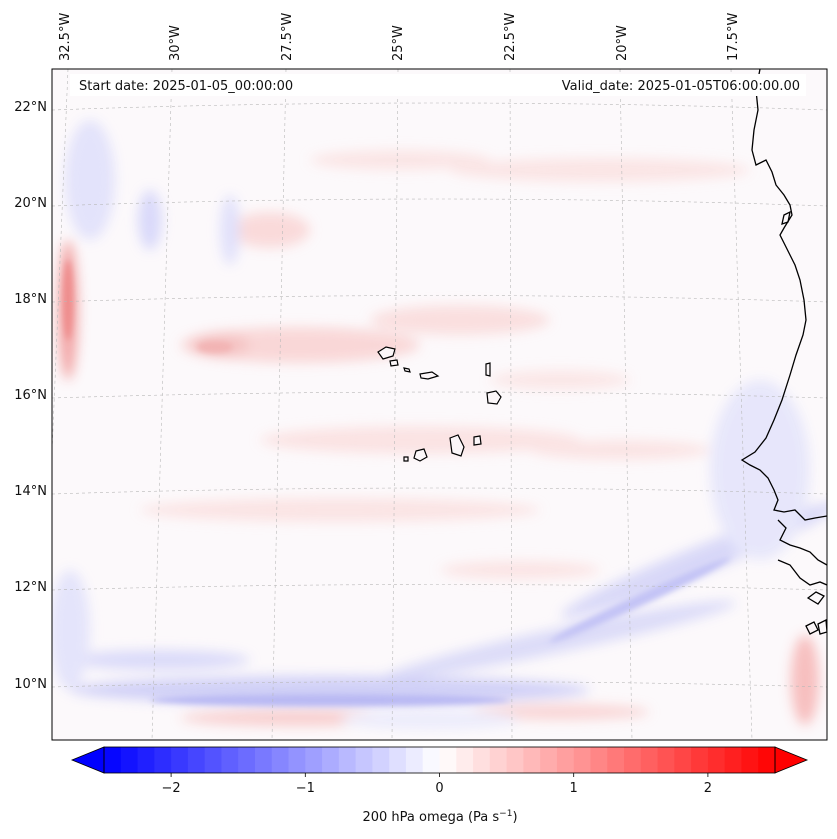 This screenshot has width=837, height=839. What do you see at coordinates (65, 37) in the screenshot?
I see `lon-label: 32.5°W` at bounding box center [65, 37].